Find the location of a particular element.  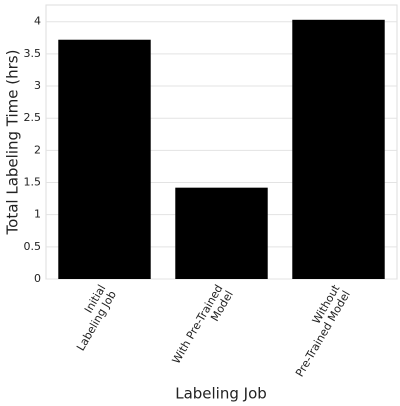

y-tick-label: 3 is located at coordinates (37, 85).